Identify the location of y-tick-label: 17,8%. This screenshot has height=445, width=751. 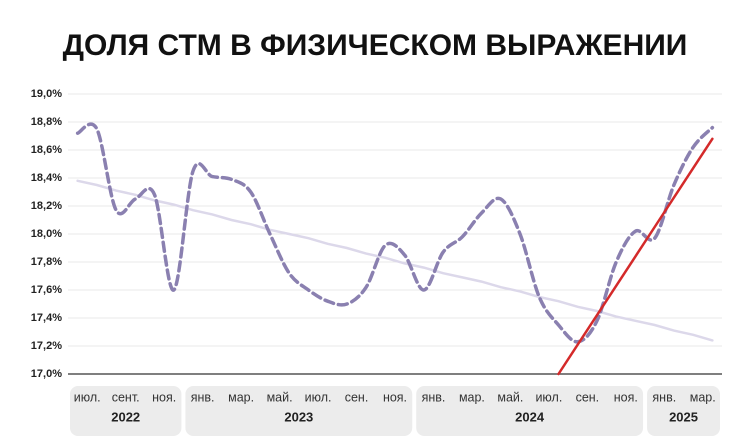
(46, 262).